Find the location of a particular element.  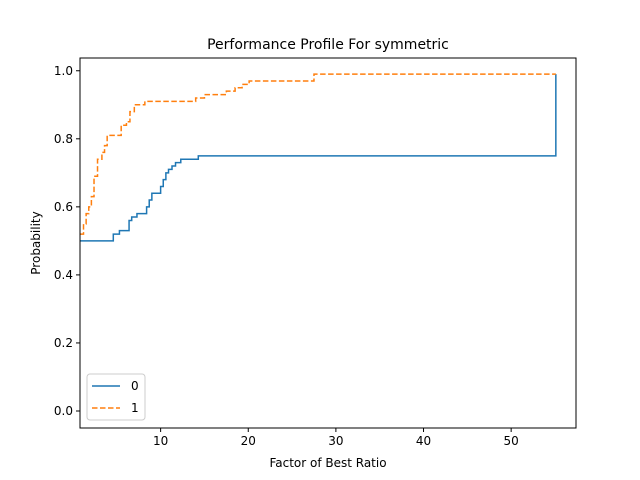

y-tick-label: 0.4 is located at coordinates (63, 275).